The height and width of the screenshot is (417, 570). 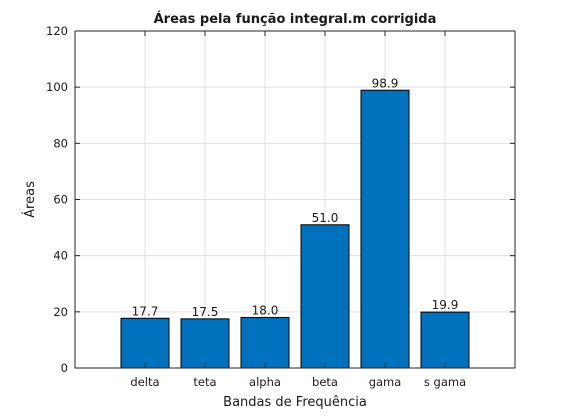 I want to click on x-tick-label: delta, so click(x=144, y=382).